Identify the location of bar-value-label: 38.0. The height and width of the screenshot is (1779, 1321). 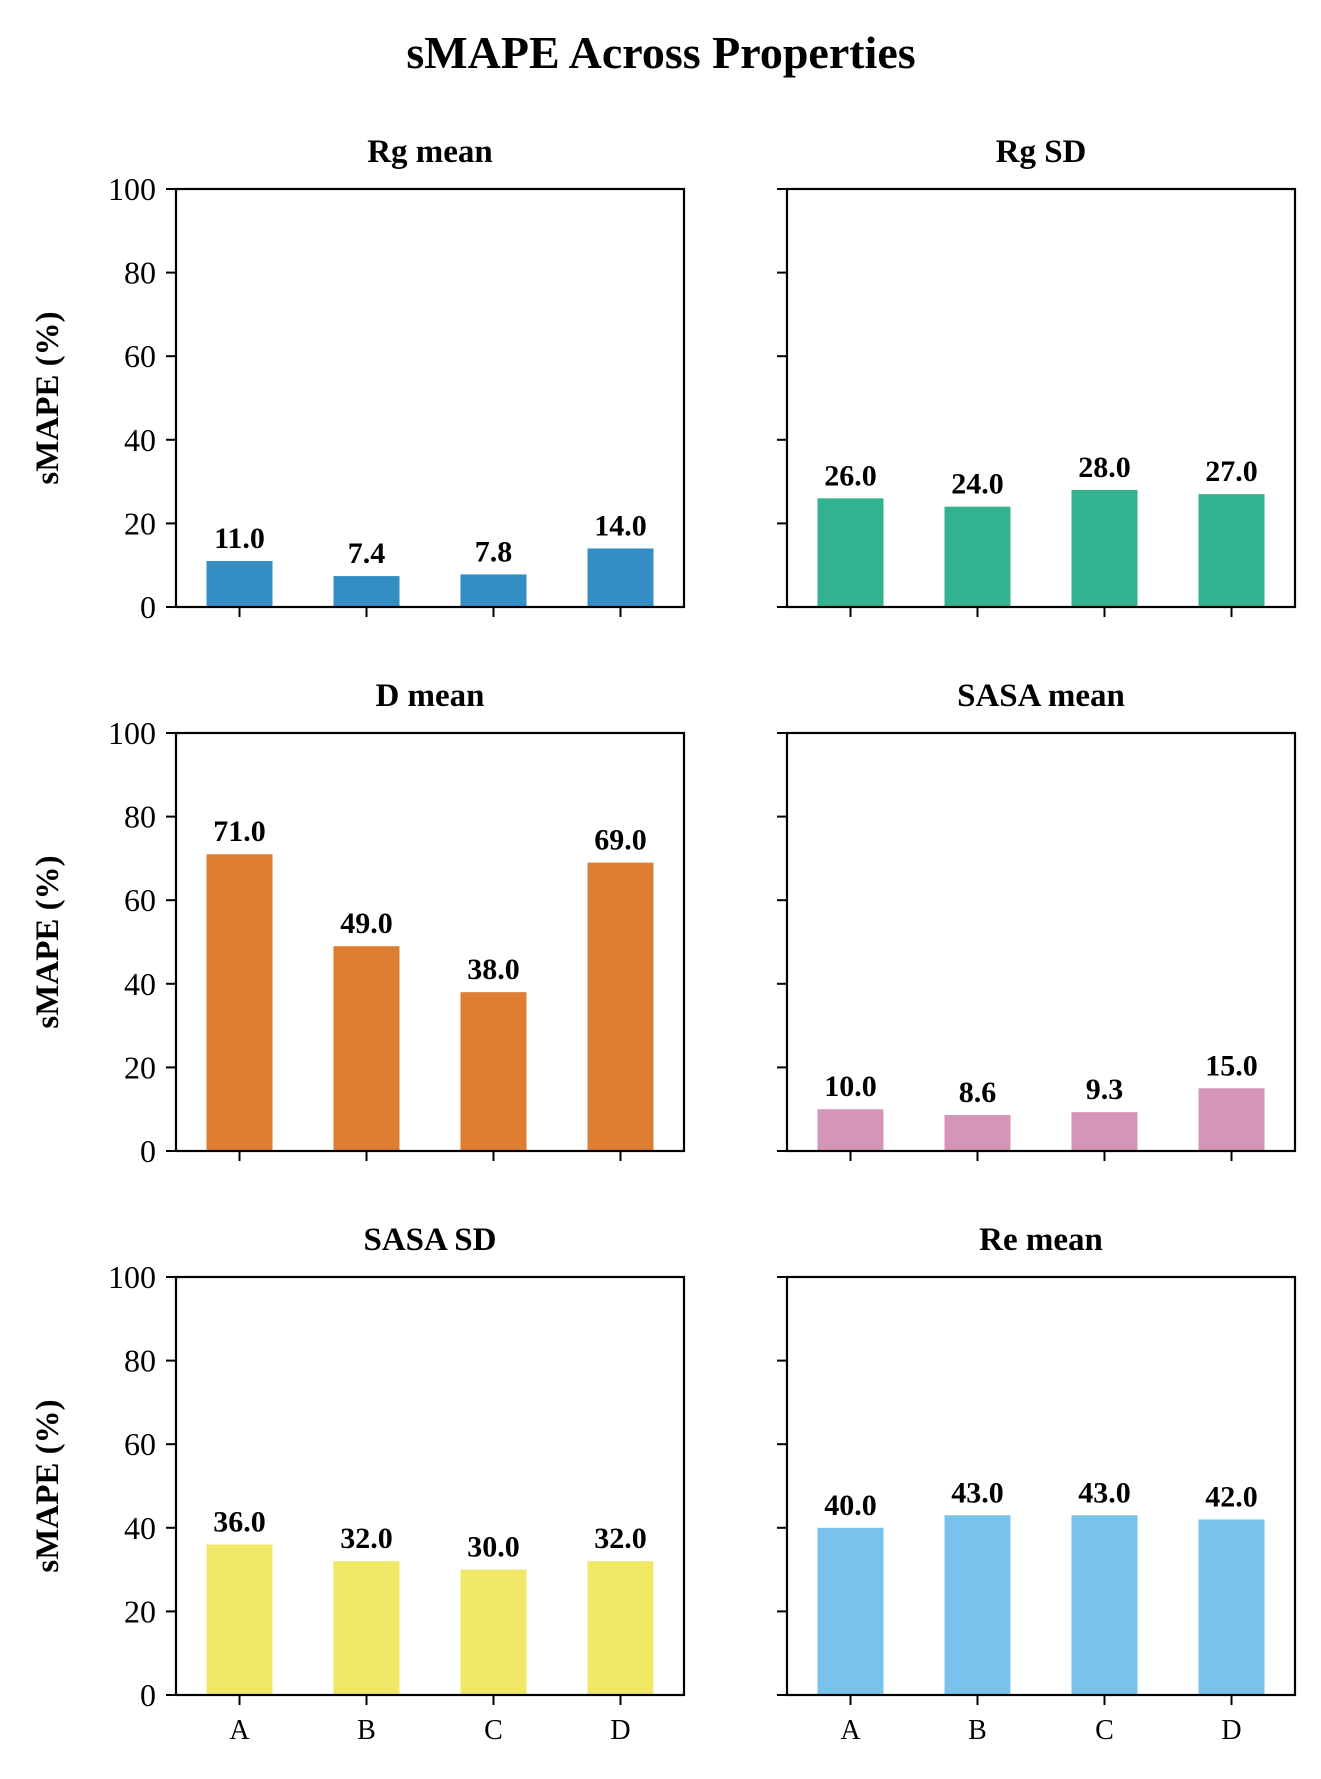
(493, 969).